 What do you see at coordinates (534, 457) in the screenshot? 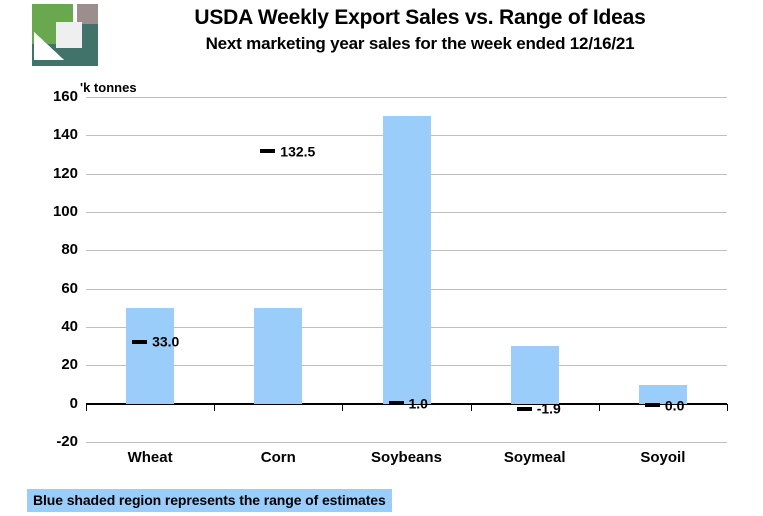
I see `x-axis-category-label: Soymeal` at bounding box center [534, 457].